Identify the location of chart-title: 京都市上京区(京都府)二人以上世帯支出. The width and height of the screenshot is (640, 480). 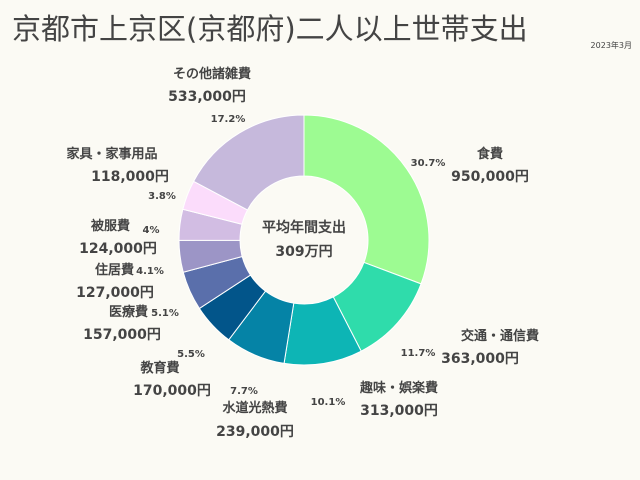
(270, 29).